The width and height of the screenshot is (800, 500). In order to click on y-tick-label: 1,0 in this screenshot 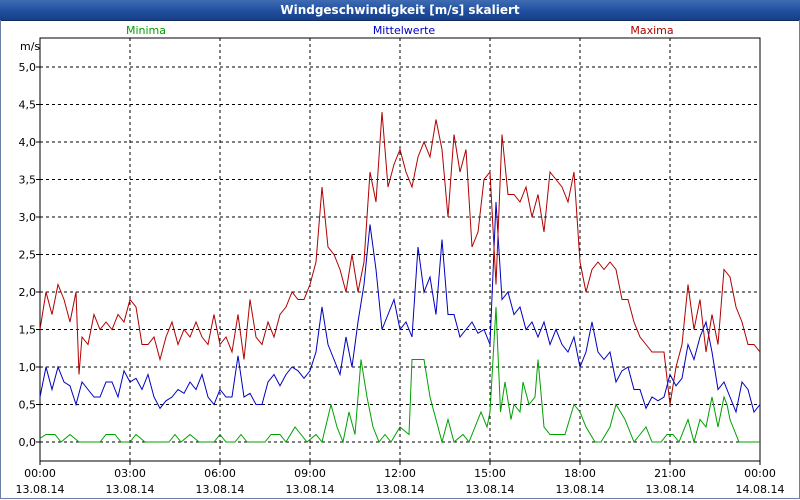, I will do `click(28, 367)`.